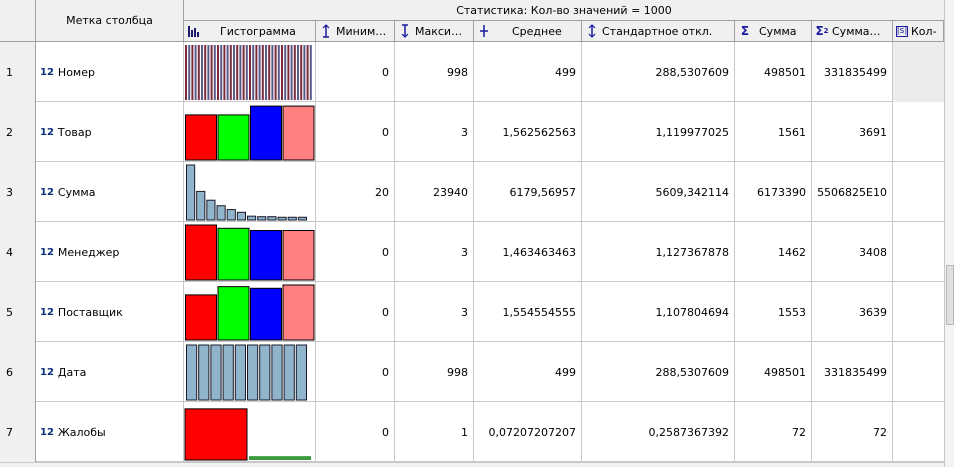 The height and width of the screenshot is (467, 954). Describe the element at coordinates (434, 192) in the screenshot. I see `max-cell: 23940` at that location.